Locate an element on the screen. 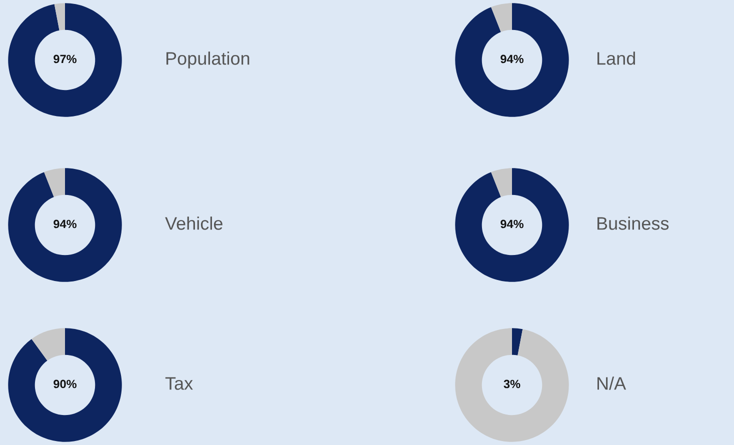  text: Tax is located at coordinates (179, 383).